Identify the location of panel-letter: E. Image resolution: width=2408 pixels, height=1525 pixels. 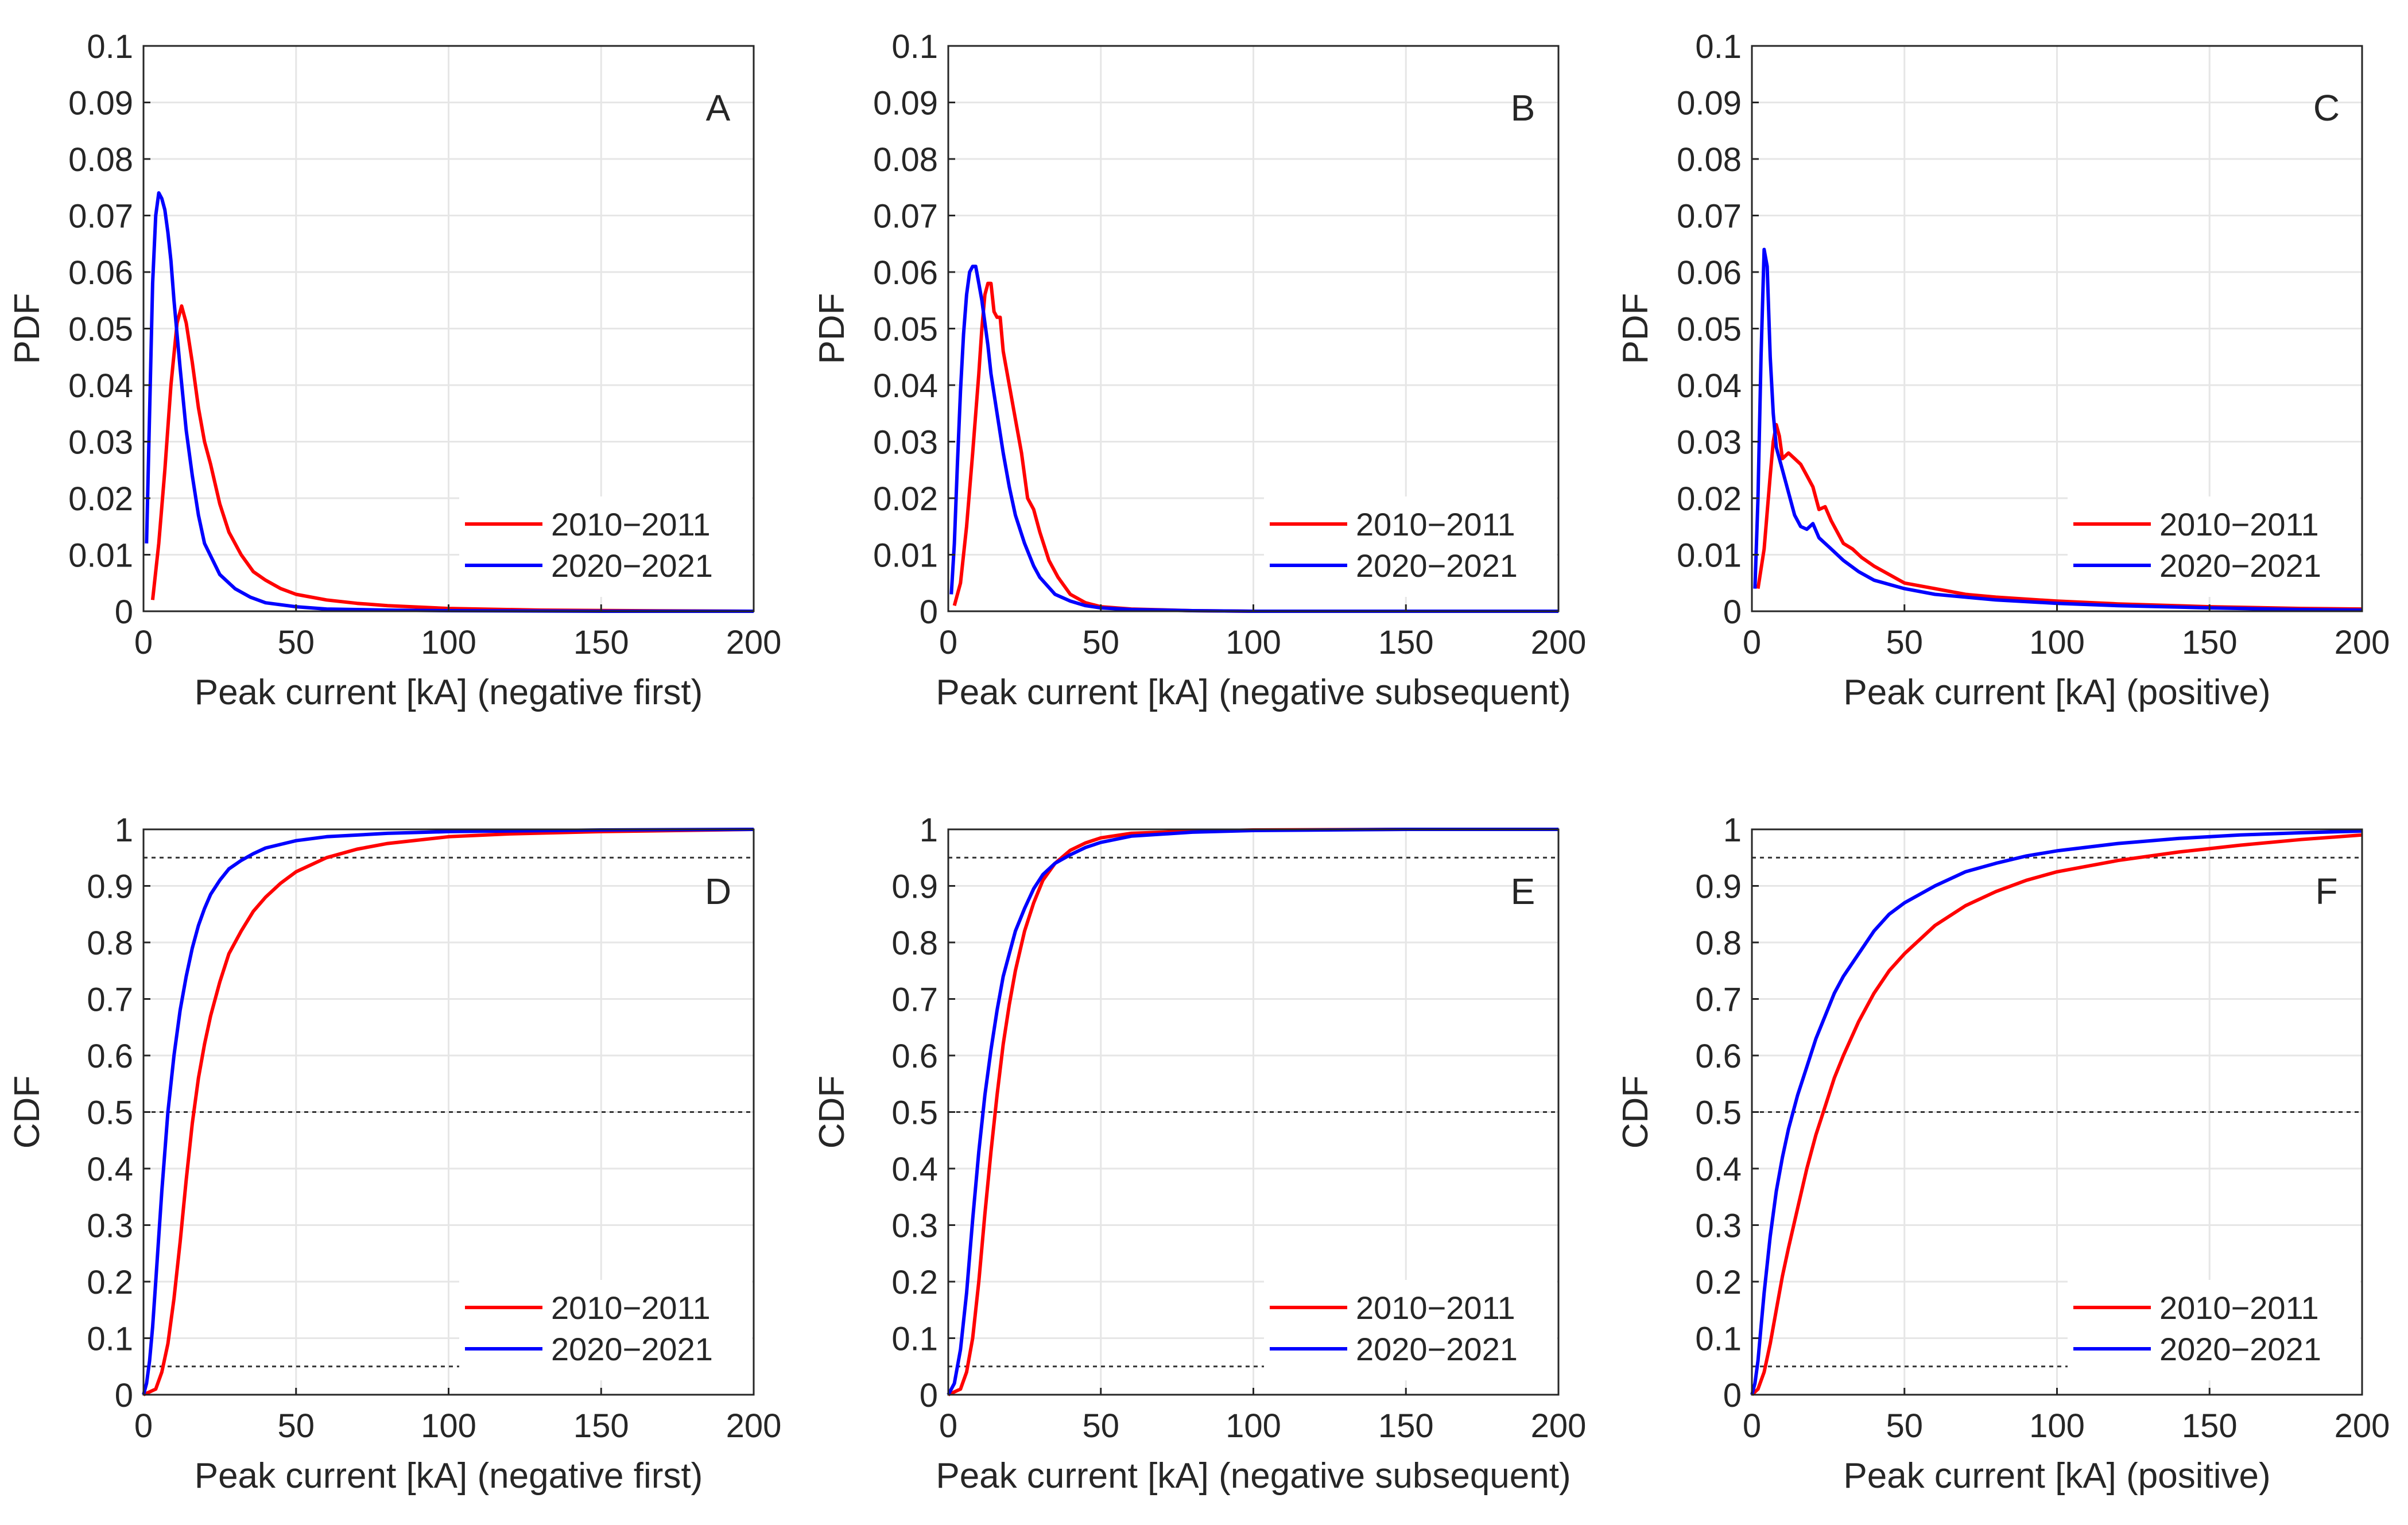
(1523, 891).